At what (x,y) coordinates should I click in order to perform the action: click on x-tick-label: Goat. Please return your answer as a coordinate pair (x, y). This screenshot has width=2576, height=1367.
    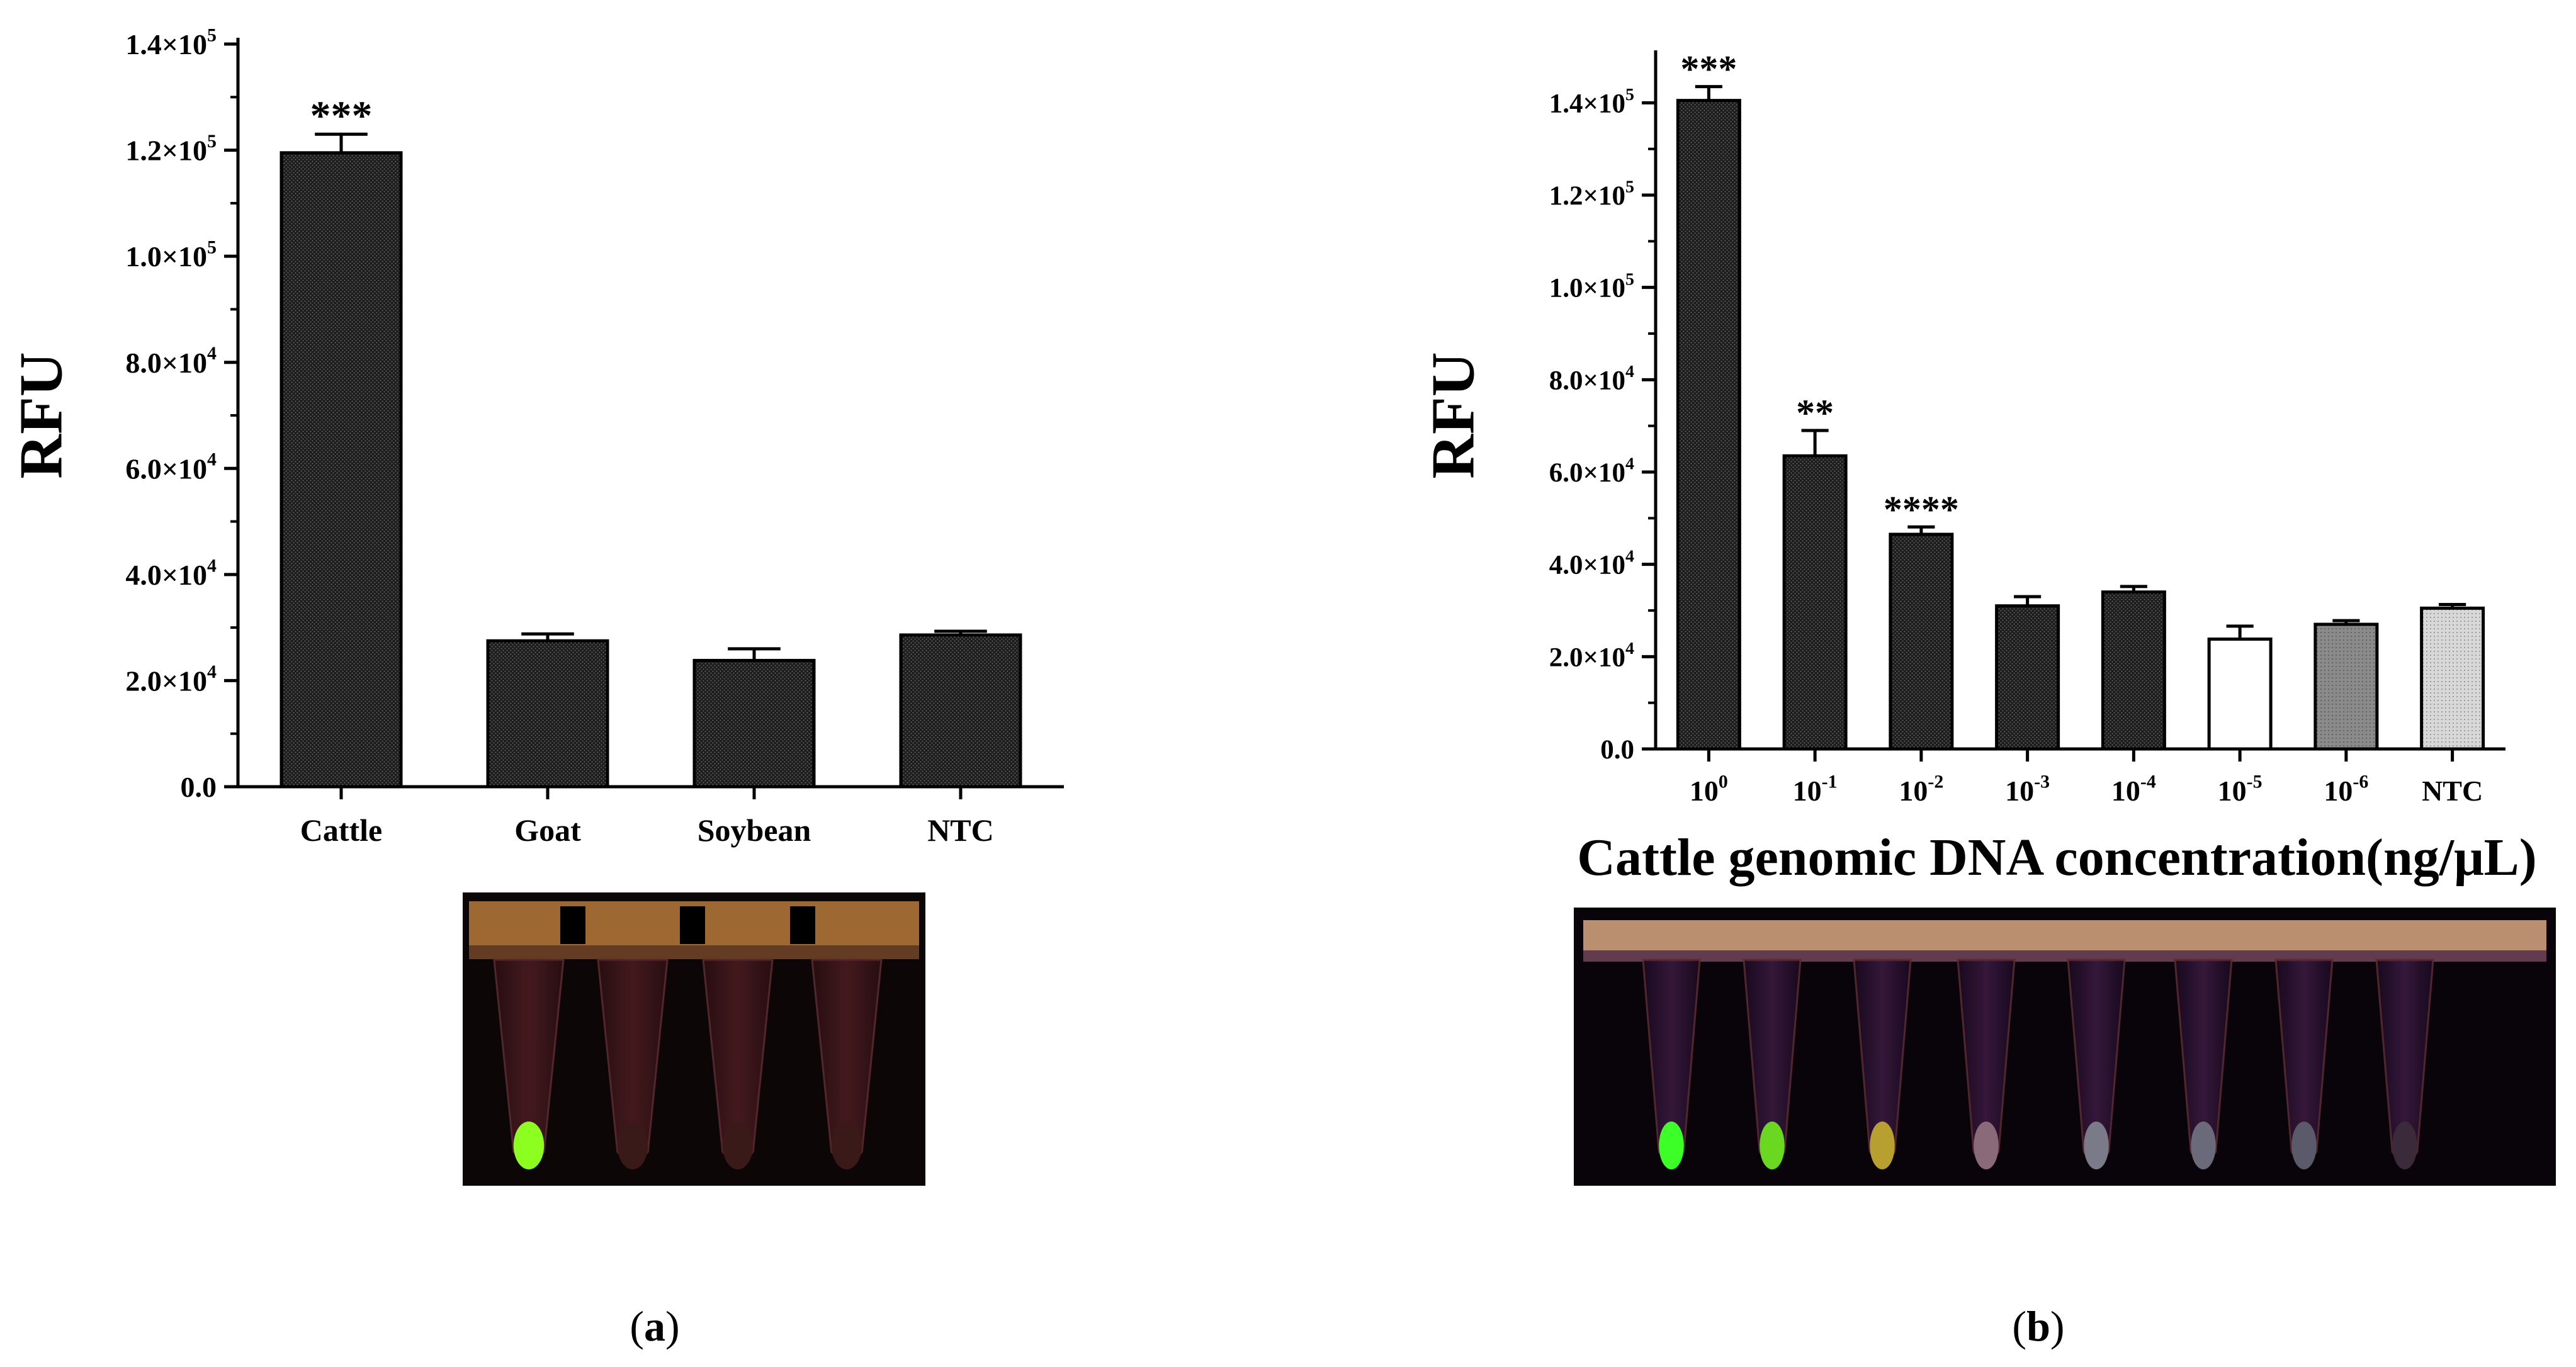
    Looking at the image, I should click on (547, 830).